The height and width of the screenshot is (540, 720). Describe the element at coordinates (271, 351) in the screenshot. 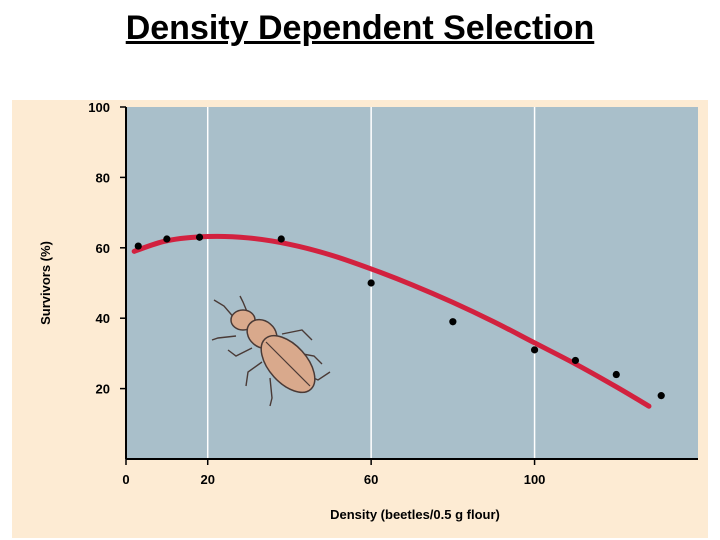

I see `flour-beetle-illustration` at that location.